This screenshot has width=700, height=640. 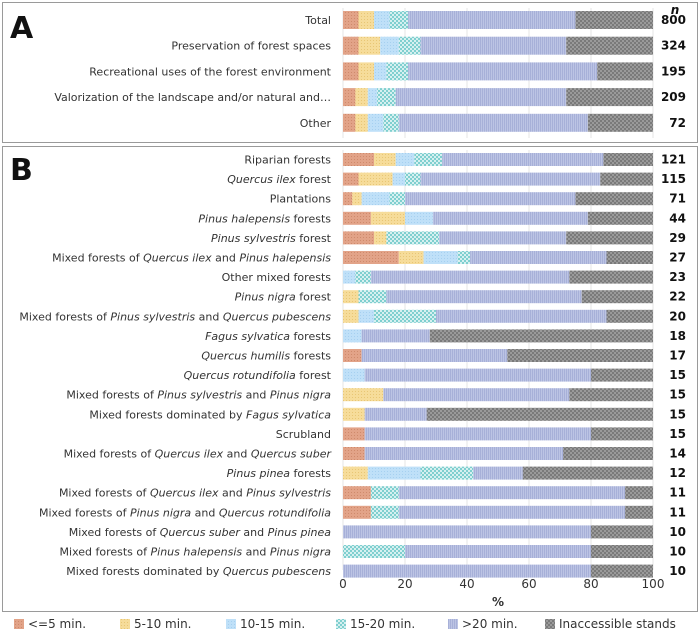 What do you see at coordinates (677, 199) in the screenshot?
I see `n-value-b-3: 71` at bounding box center [677, 199].